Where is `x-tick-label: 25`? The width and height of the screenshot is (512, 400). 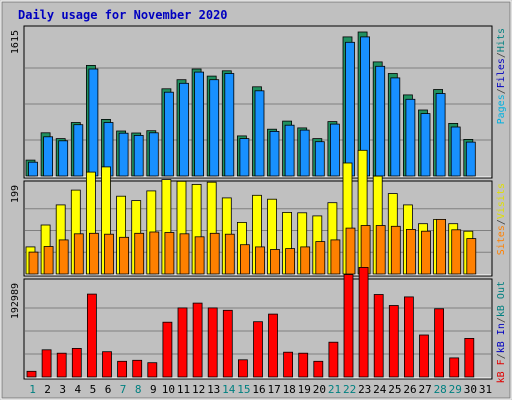 x-tick-label: 25 is located at coordinates (394, 389).